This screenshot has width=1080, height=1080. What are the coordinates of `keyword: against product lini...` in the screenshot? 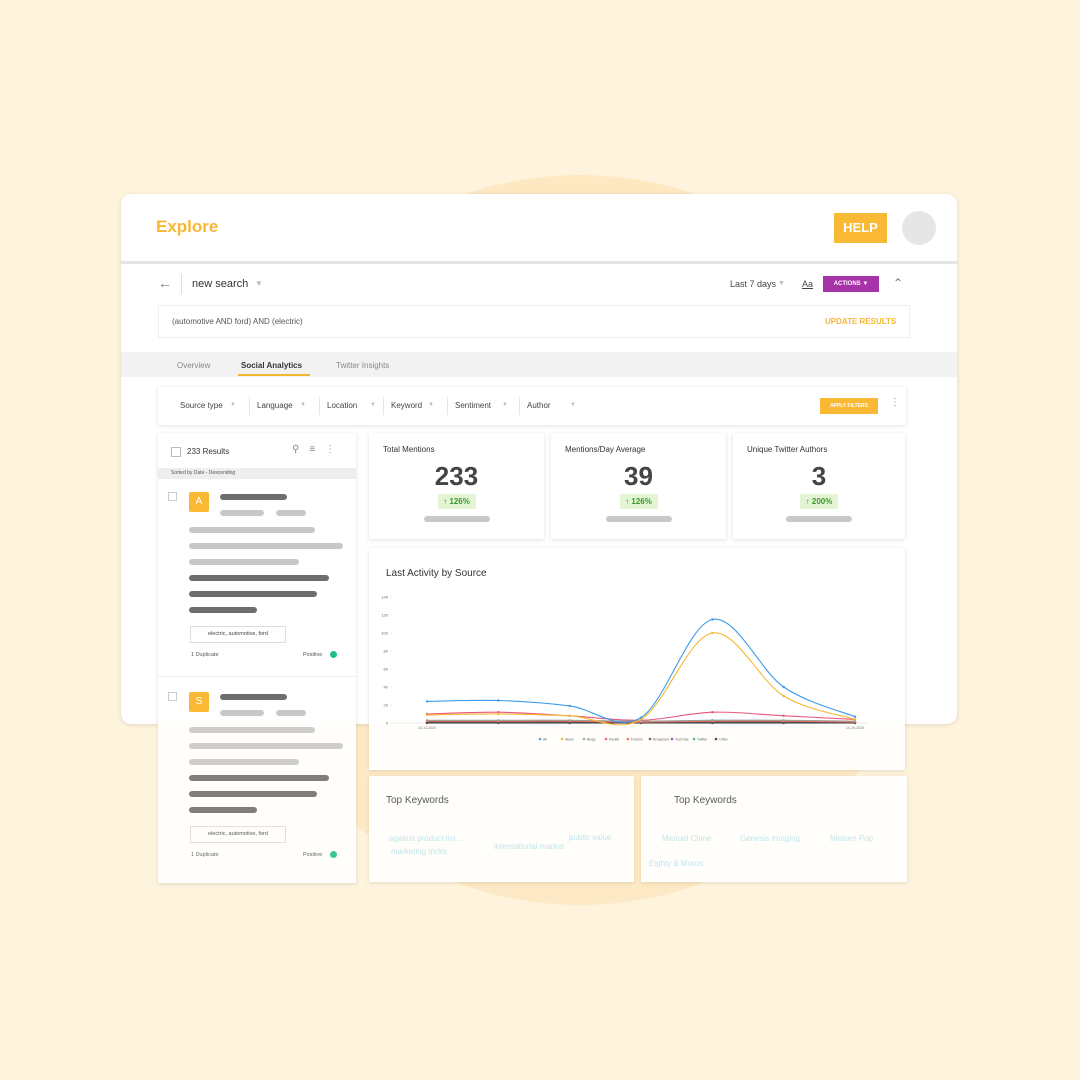 It's located at (426, 838).